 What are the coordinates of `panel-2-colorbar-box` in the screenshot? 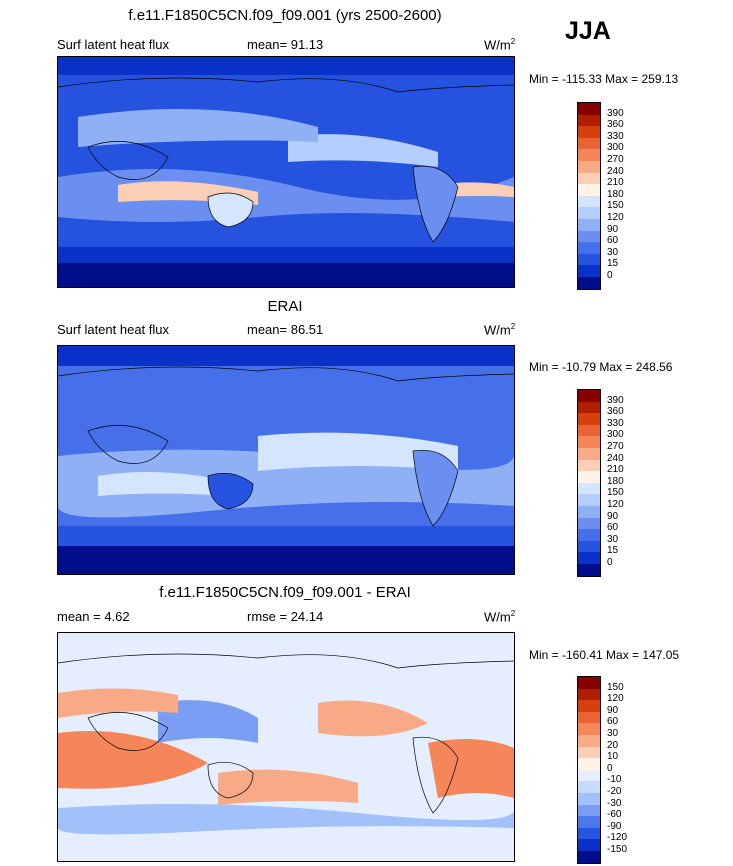 It's located at (589, 483).